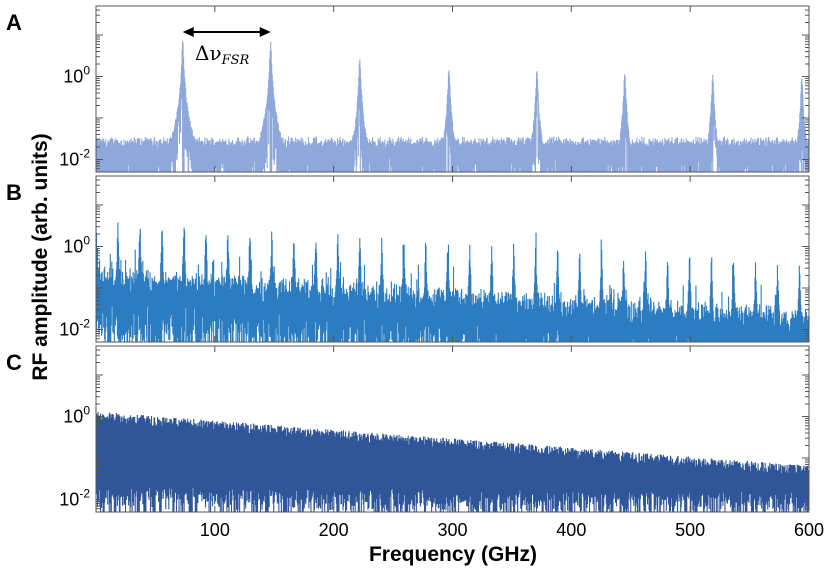  Describe the element at coordinates (215, 530) in the screenshot. I see `x-tick-label: 100` at that location.